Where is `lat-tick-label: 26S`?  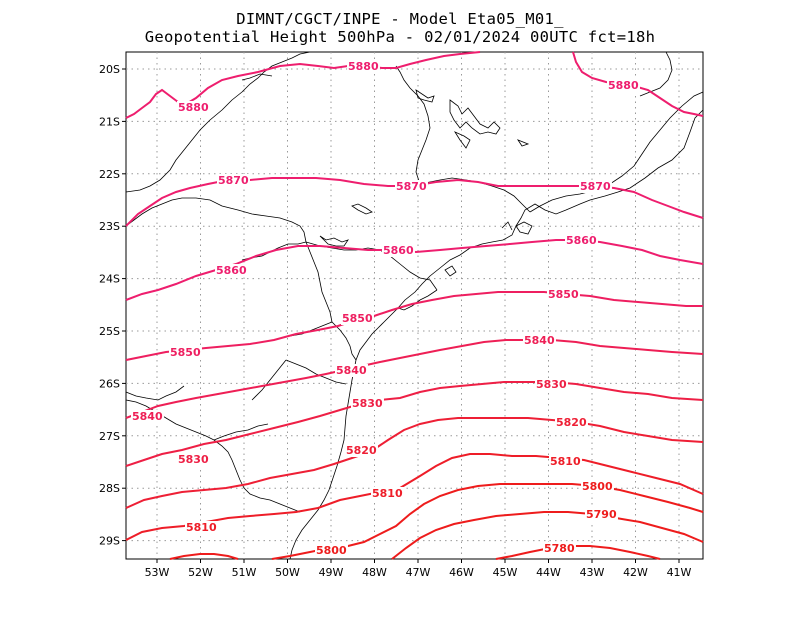
lat-tick-label: 26S is located at coordinates (109, 383).